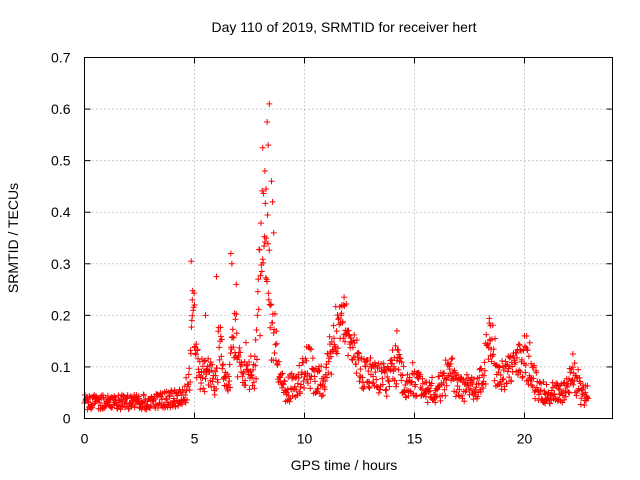 This screenshot has height=480, width=640. Describe the element at coordinates (61, 109) in the screenshot. I see `y-tick-label: 0.6` at that location.